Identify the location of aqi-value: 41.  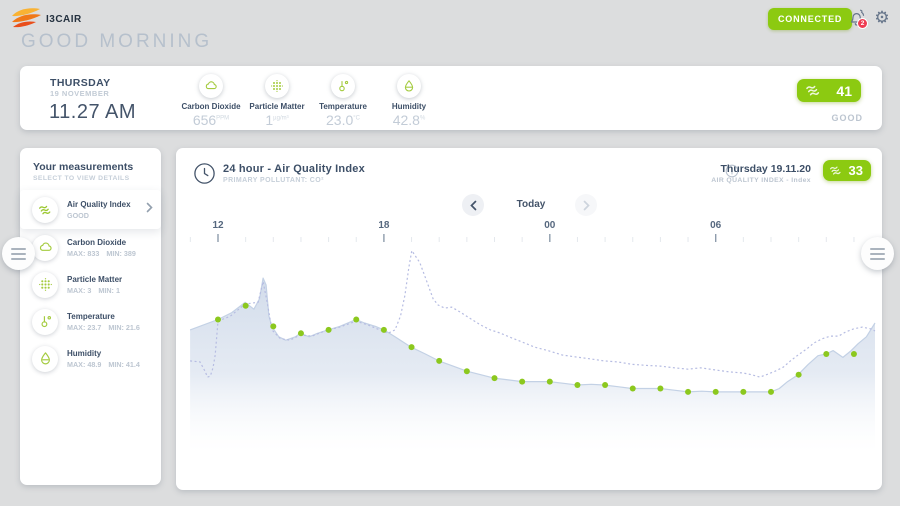
(844, 90).